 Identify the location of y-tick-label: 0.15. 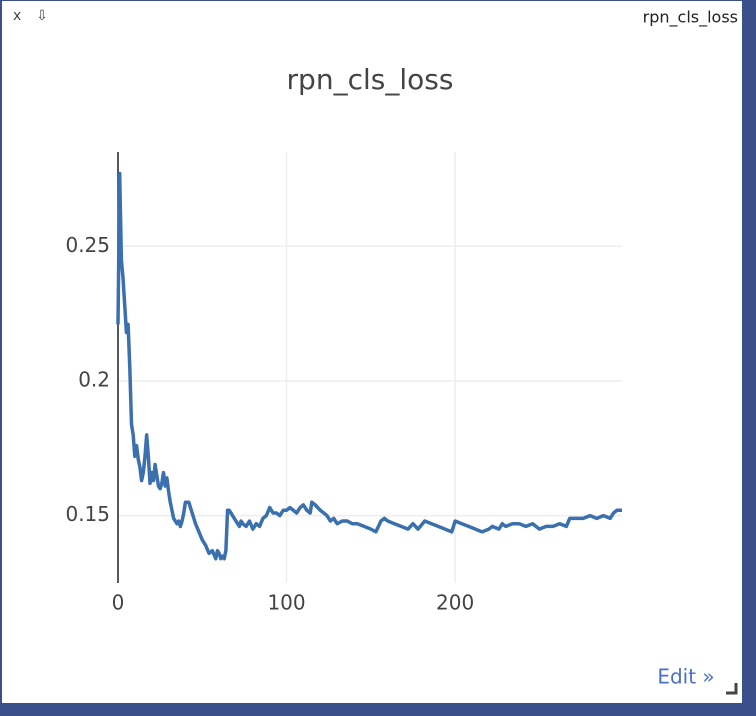
(87, 514).